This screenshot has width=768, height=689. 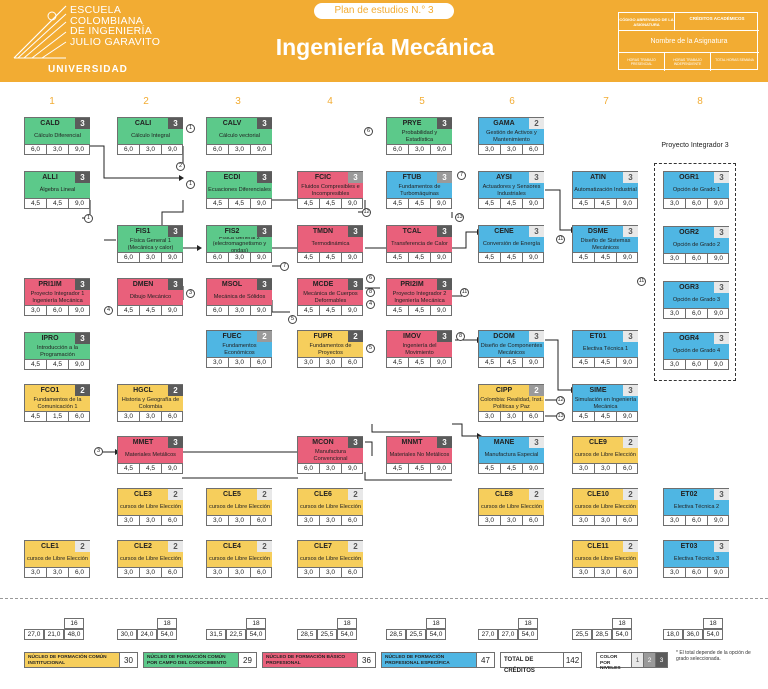 What do you see at coordinates (511, 244) in the screenshot?
I see `course-card-cene: CENE 3 Conversión de Energía 4,5 4,5 9,0` at bounding box center [511, 244].